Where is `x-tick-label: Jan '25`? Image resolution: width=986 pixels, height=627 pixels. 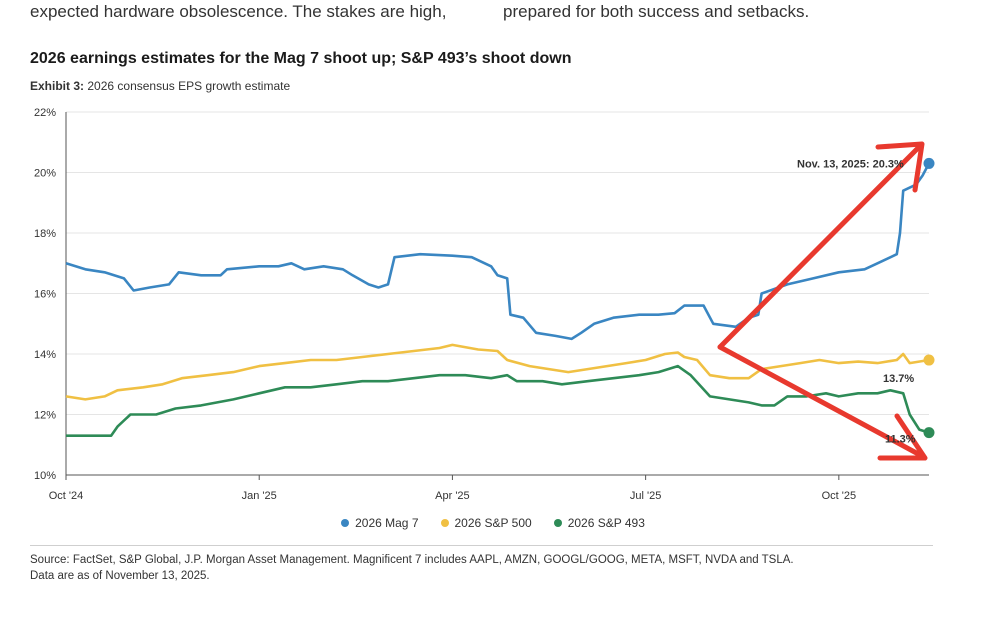 x-tick-label: Jan '25 is located at coordinates (259, 496).